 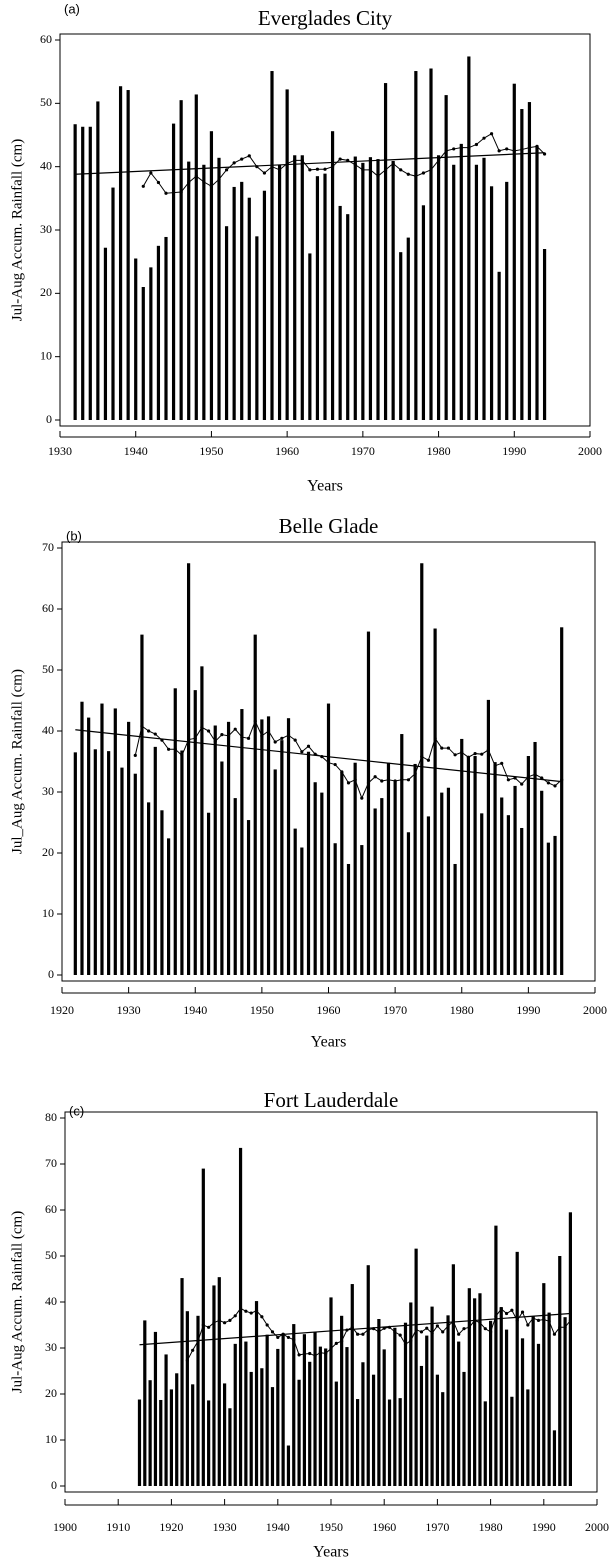 I want to click on panel-label: (c), so click(x=76, y=1110).